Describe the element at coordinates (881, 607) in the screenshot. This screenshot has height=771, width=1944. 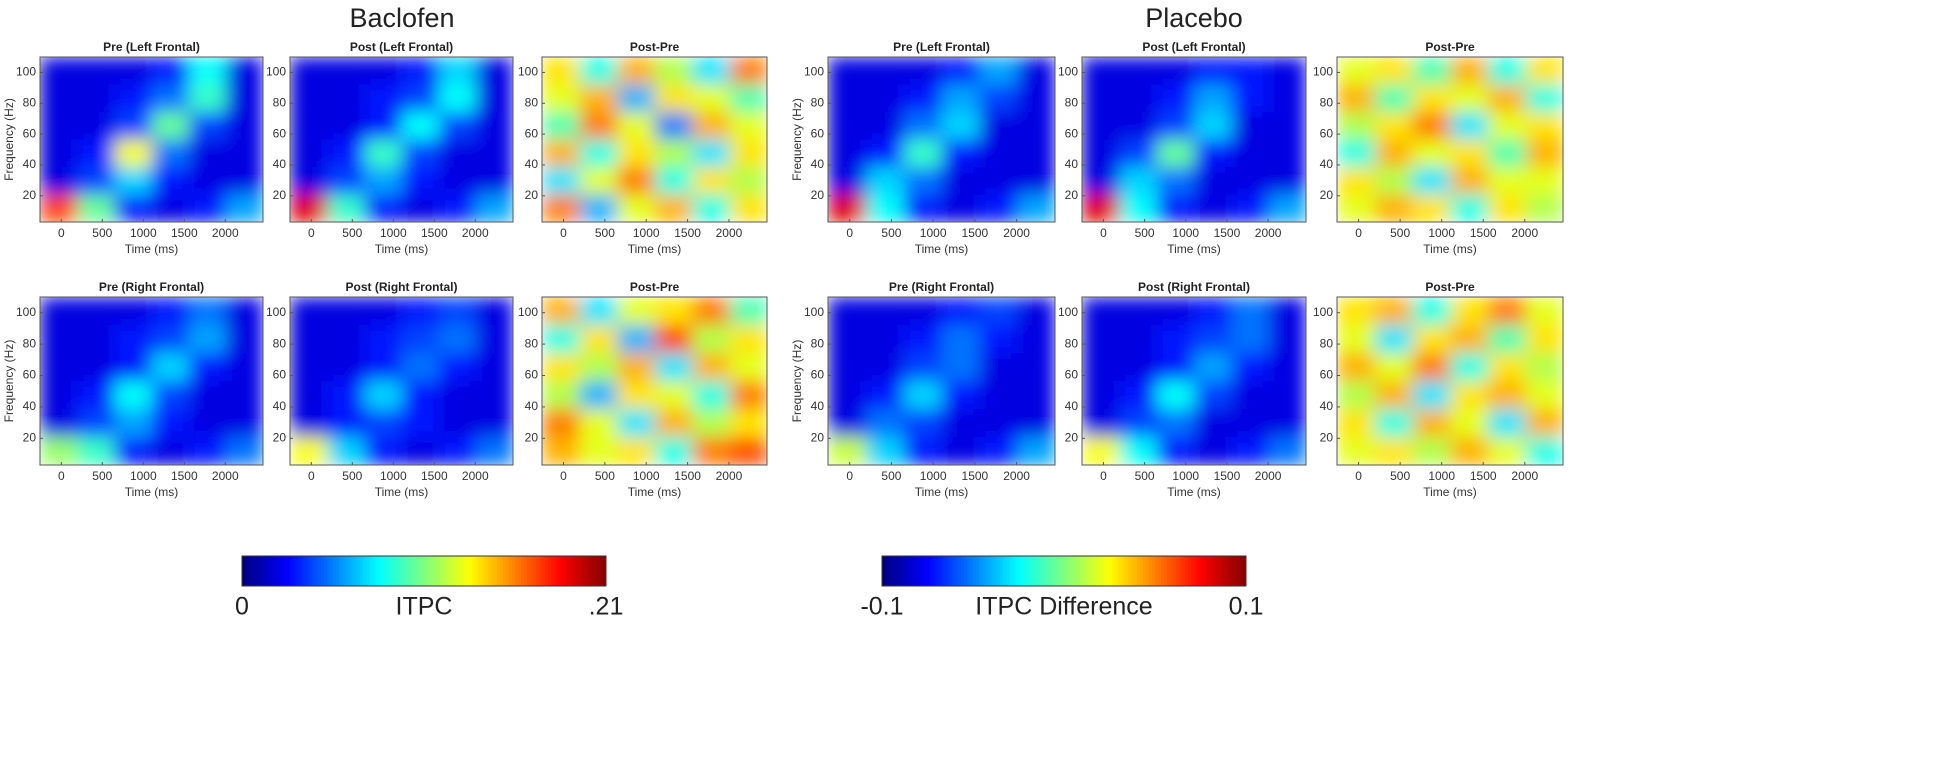
I see `colorbar-tick-label: -0.1` at that location.